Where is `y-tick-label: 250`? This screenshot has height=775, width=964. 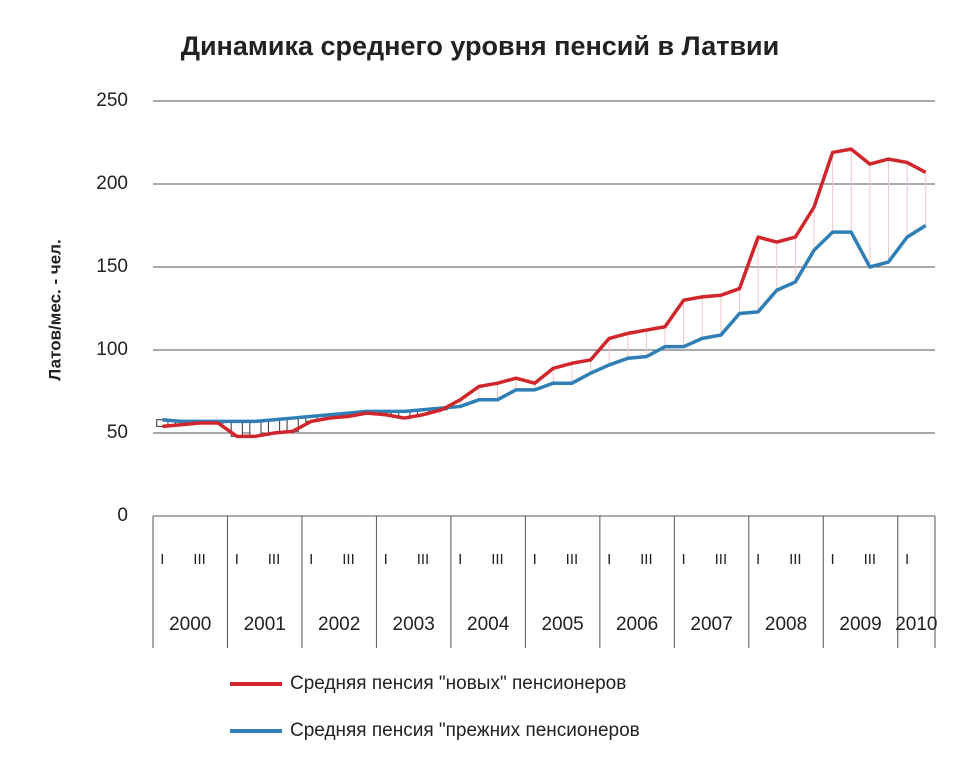
y-tick-label: 250 is located at coordinates (112, 100).